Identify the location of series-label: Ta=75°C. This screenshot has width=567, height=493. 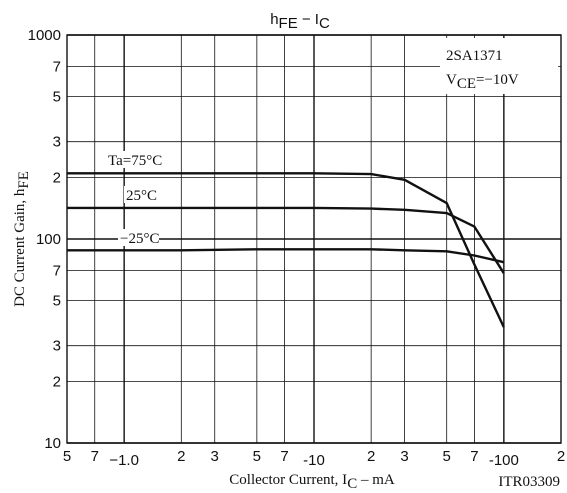
(135, 161).